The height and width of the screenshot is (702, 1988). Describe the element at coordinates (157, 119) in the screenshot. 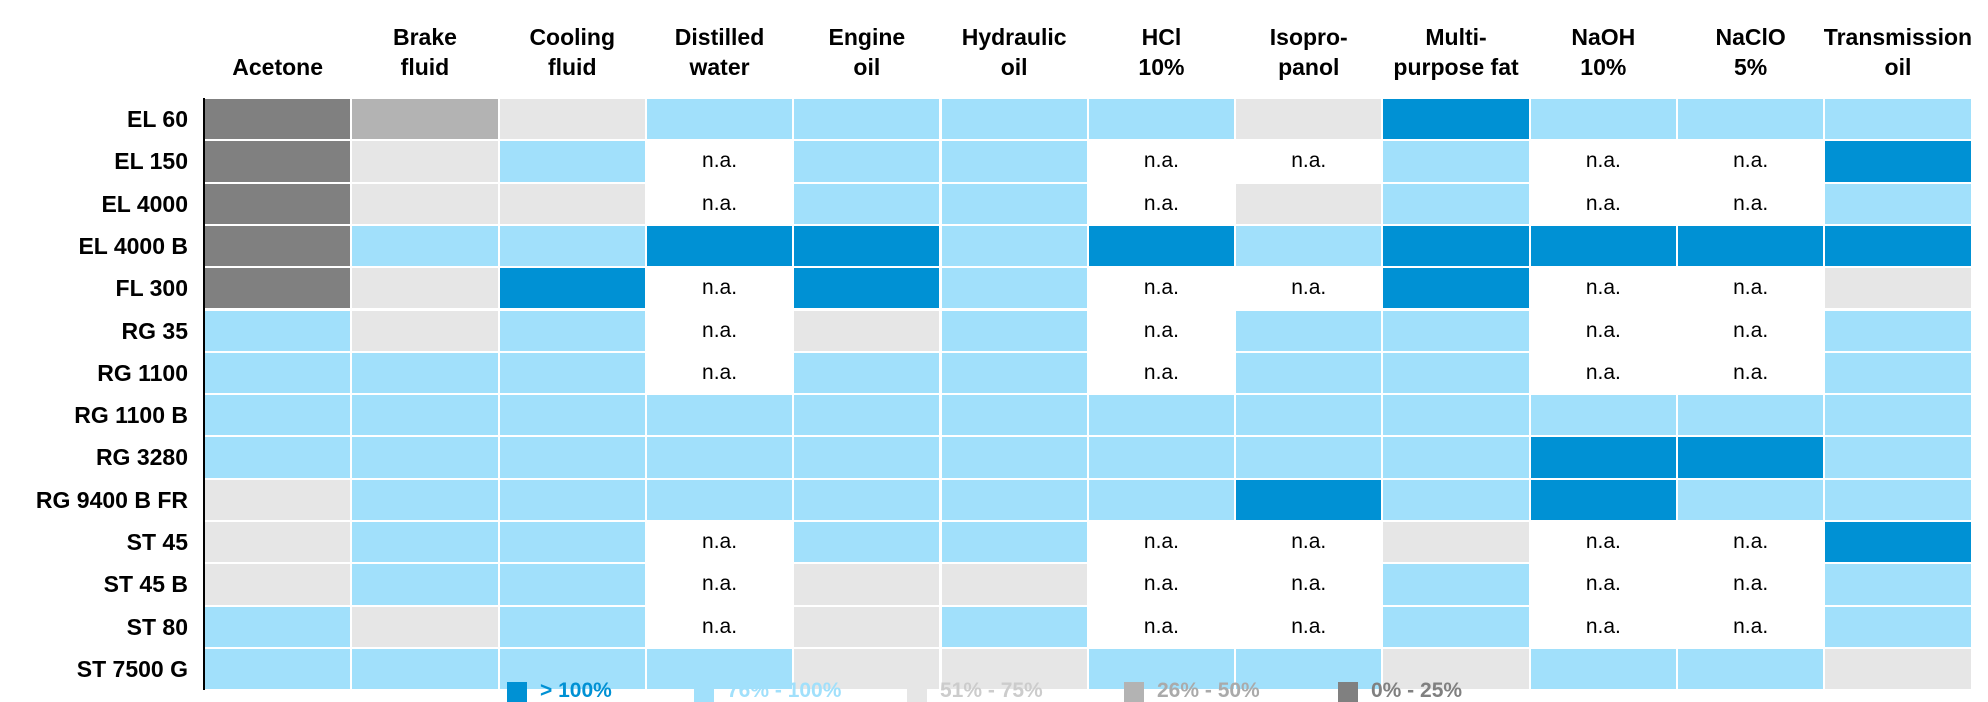

I see `row-label: EL 60` at that location.